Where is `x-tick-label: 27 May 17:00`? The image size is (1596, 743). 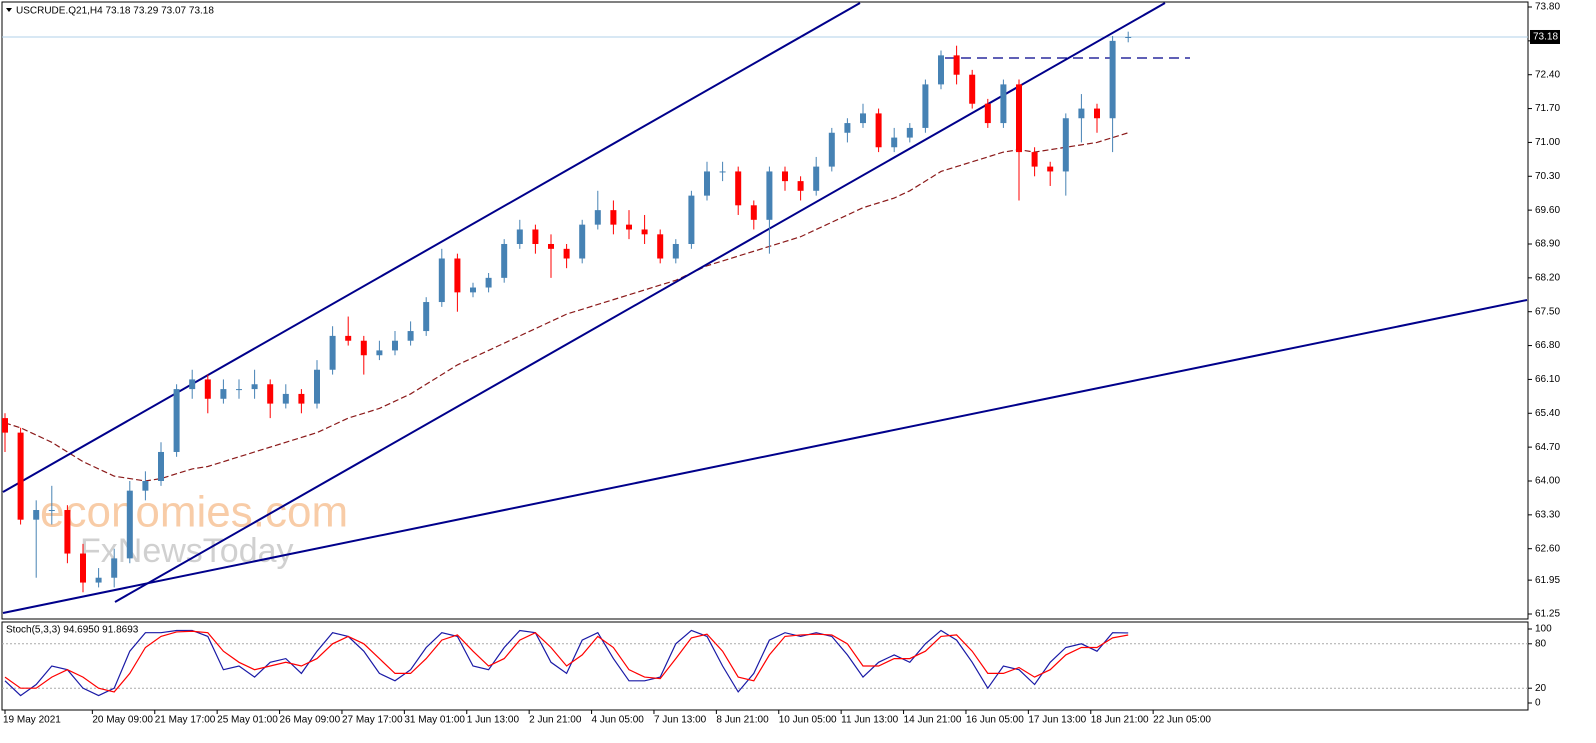
x-tick-label: 27 May 17:00 is located at coordinates (372, 720).